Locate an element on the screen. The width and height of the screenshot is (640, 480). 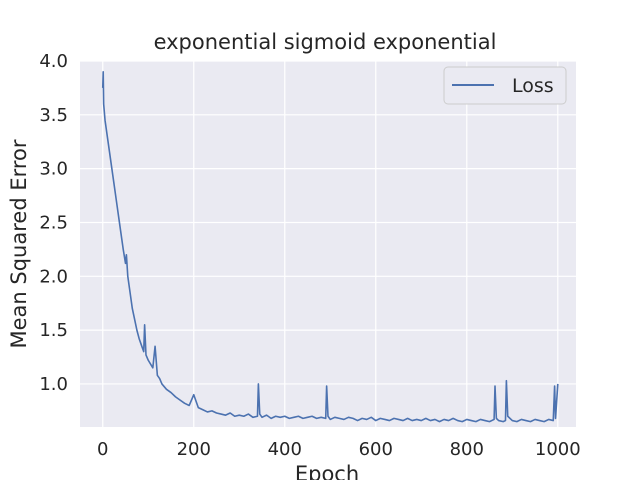
legend-box is located at coordinates (505, 85).